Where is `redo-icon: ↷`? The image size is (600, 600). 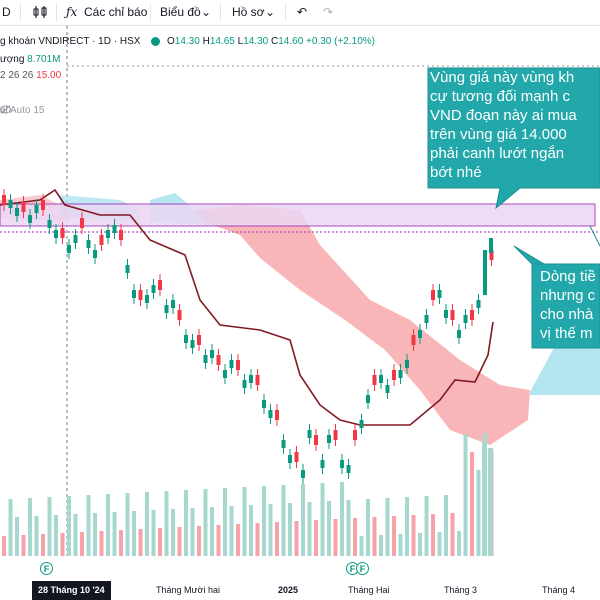 redo-icon: ↷ is located at coordinates (328, 12).